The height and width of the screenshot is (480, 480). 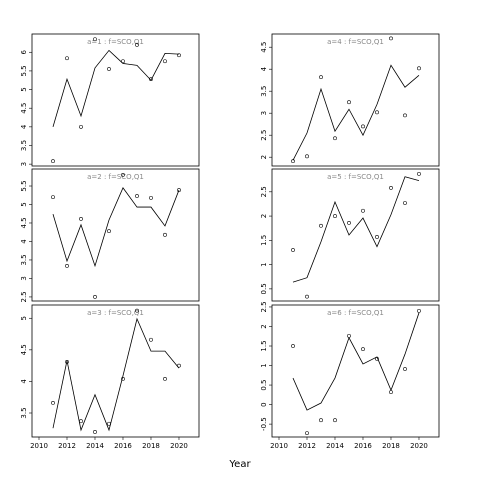 I want to click on panel-title: a=6 : f=SCO,Q1, so click(x=355, y=313).